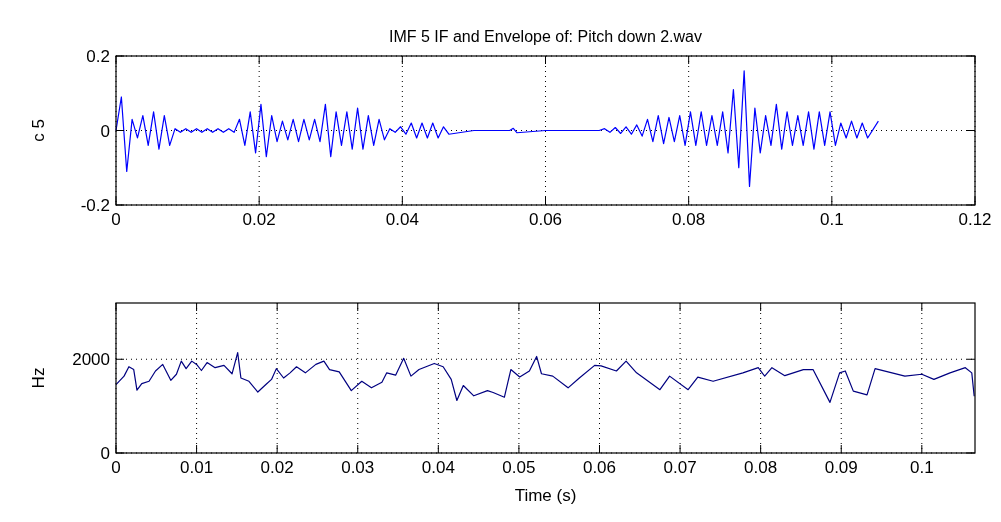  What do you see at coordinates (680, 467) in the screenshot?
I see `x-tick-label: 0.07` at bounding box center [680, 467].